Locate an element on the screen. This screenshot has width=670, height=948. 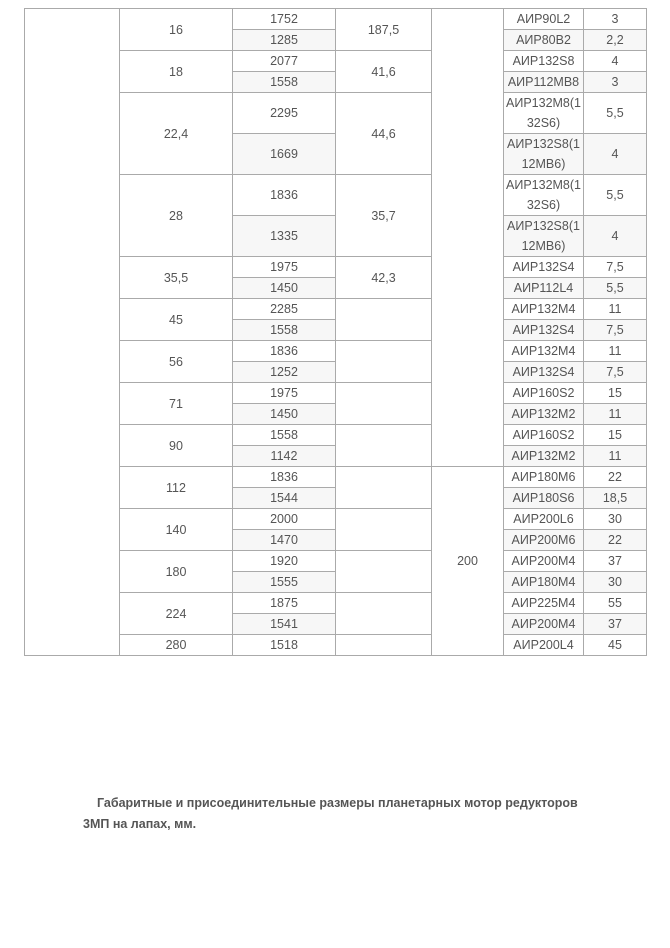
gear-ratio-cell: 28 is located at coordinates (176, 215).